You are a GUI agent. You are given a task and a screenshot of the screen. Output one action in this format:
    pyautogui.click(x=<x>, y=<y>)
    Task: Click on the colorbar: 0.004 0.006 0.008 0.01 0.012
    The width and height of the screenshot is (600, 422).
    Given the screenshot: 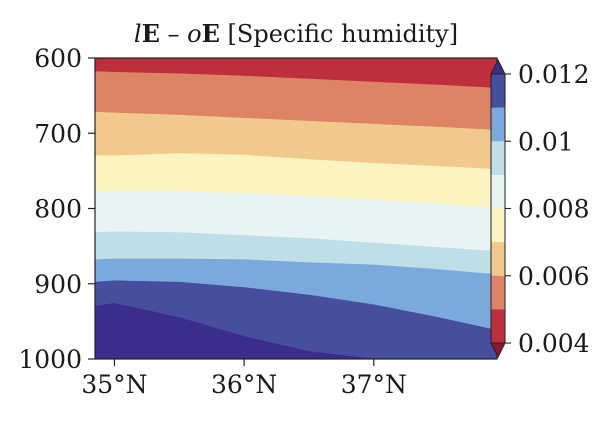 What is the action you would take?
    pyautogui.click(x=540, y=208)
    